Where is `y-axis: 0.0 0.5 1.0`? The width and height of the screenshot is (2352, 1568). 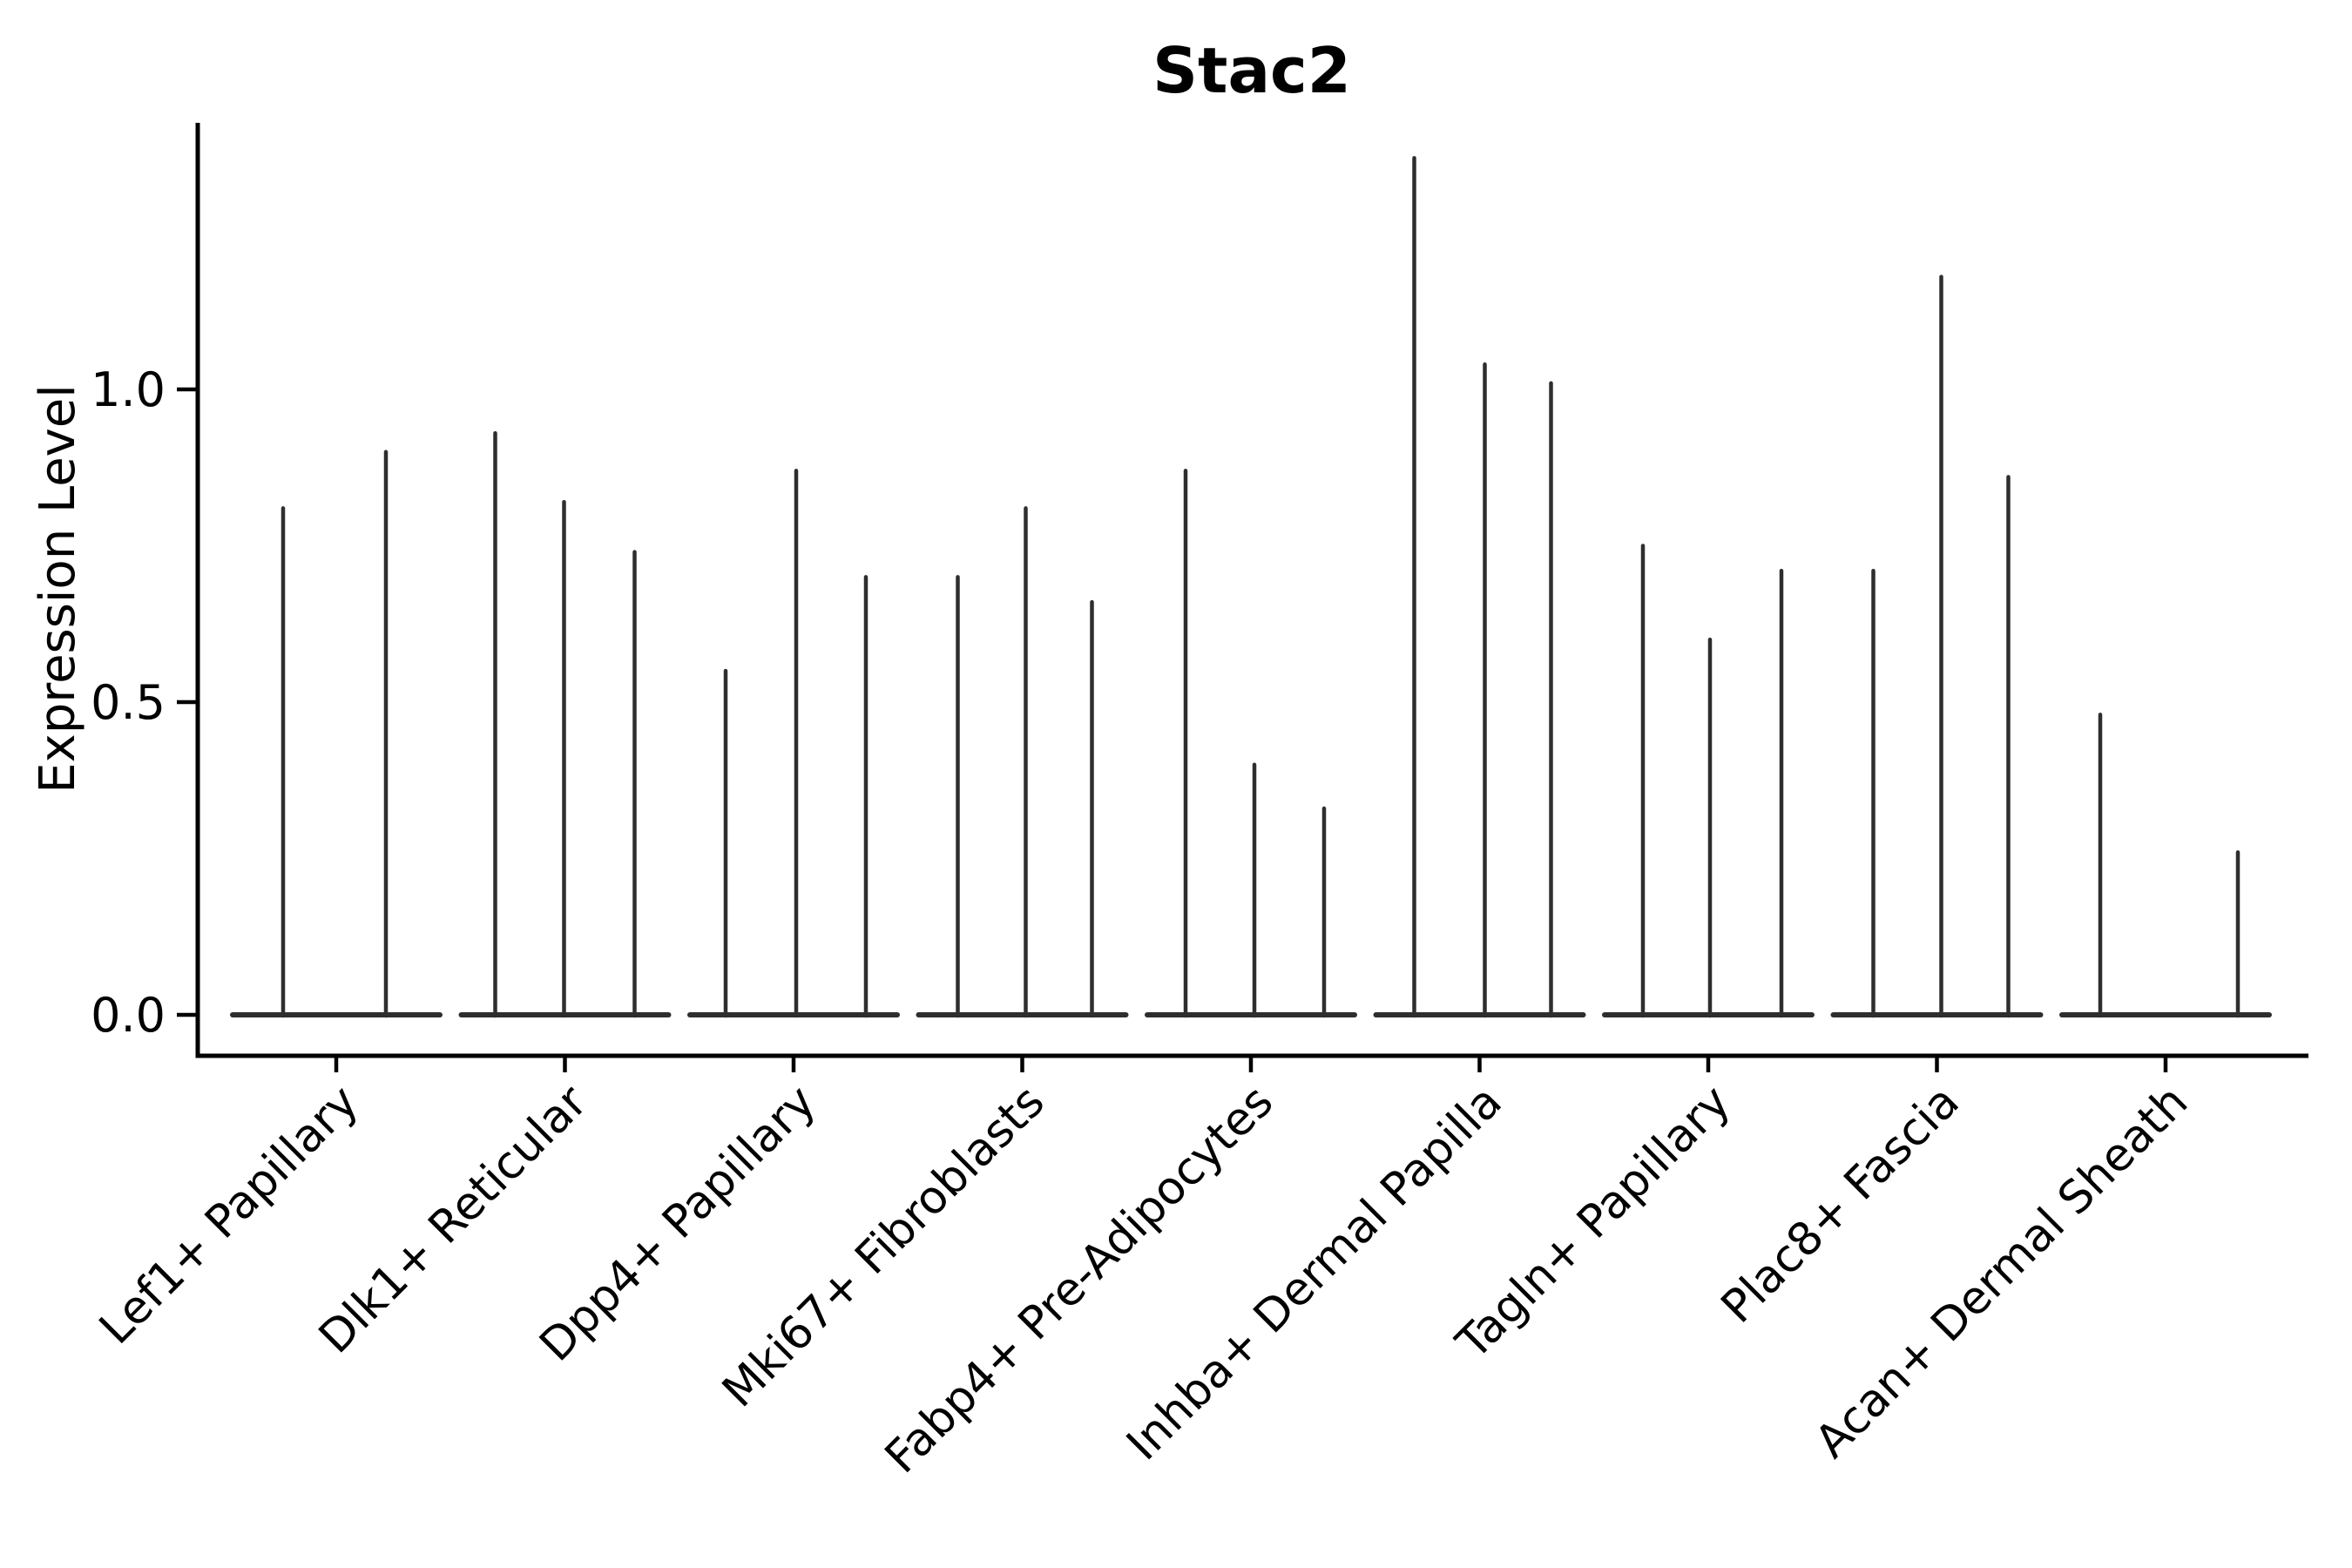
y-axis: 0.0 0.5 1.0 is located at coordinates (145, 590).